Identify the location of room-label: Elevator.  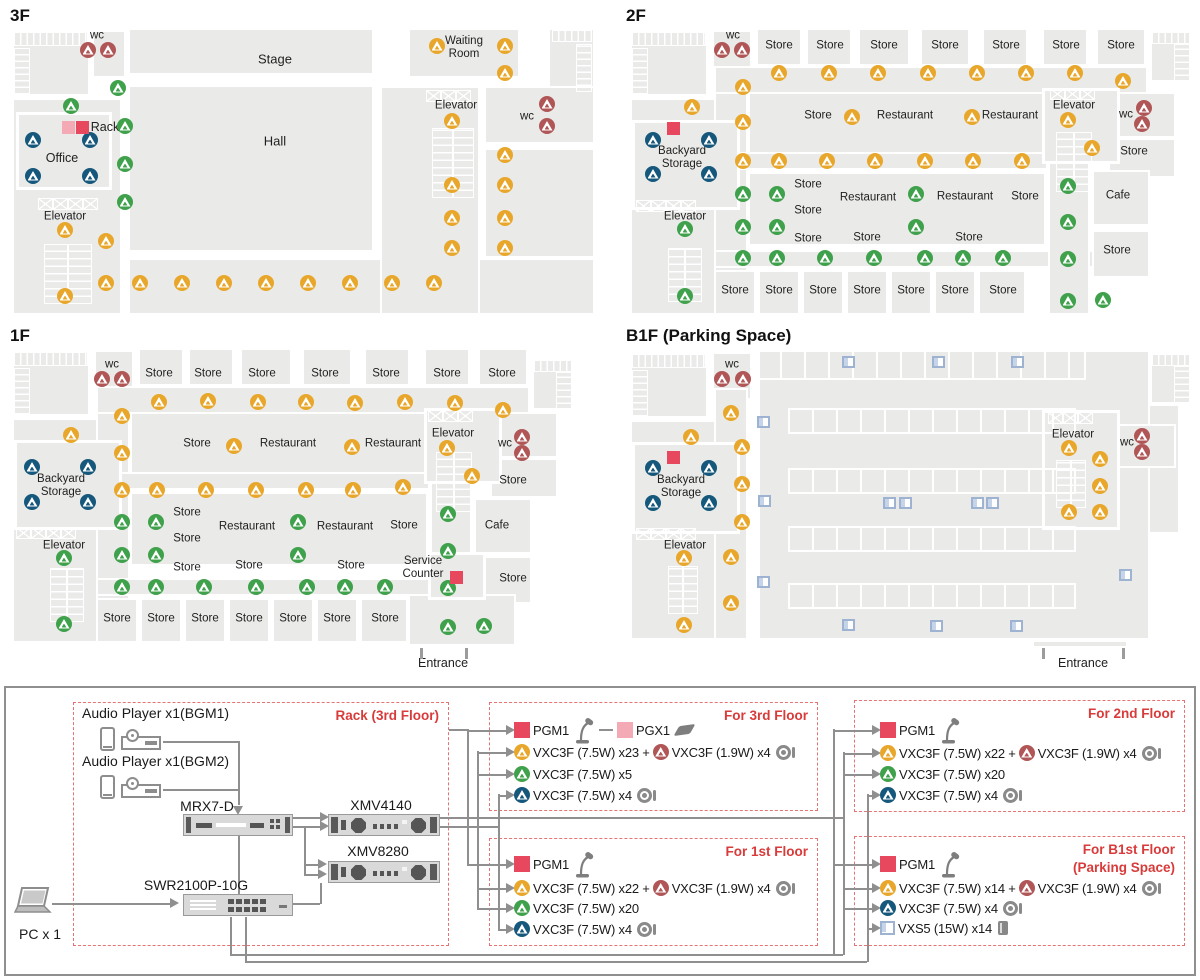
(453, 433).